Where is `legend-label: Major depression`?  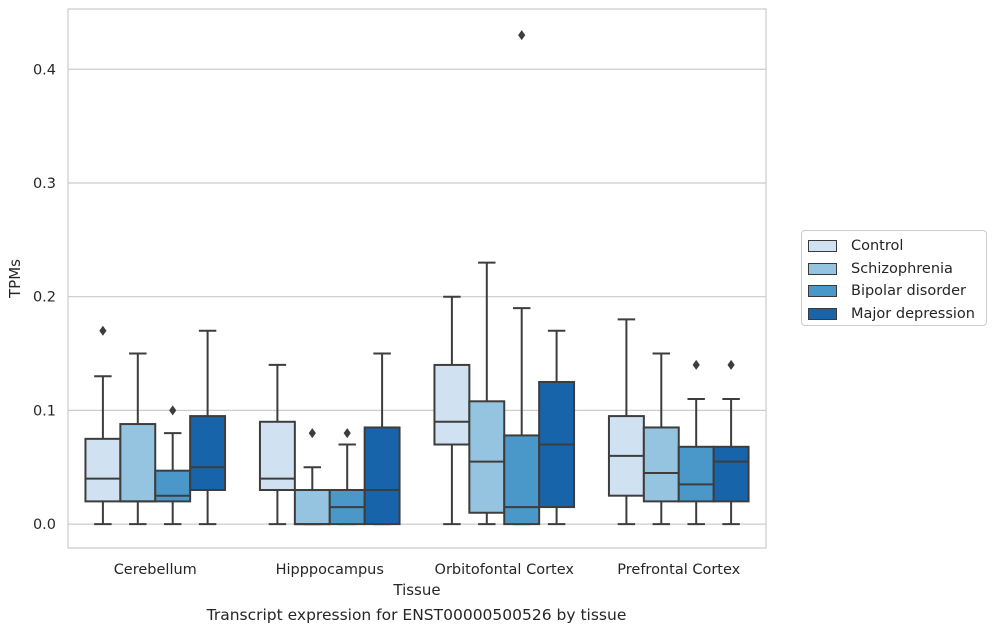
legend-label: Major depression is located at coordinates (913, 313).